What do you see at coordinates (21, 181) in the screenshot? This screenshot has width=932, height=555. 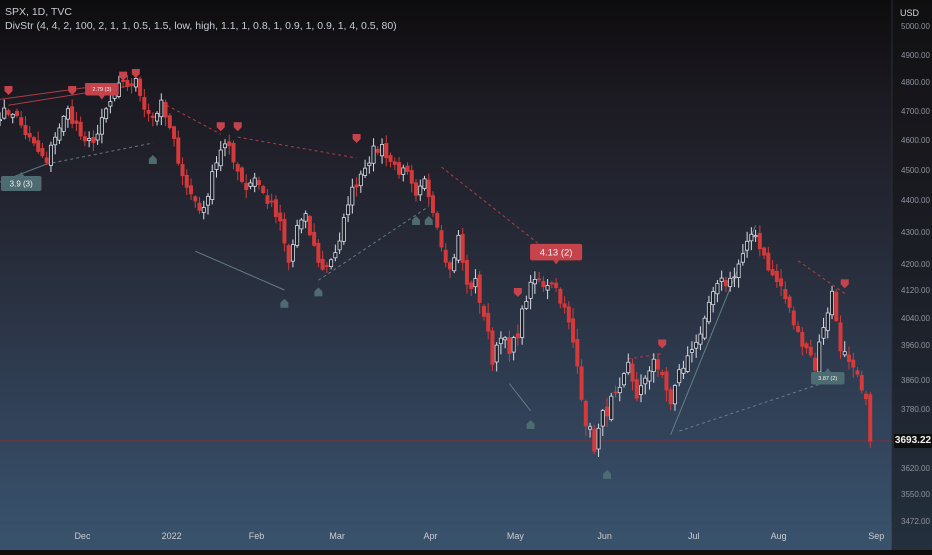 I see `bull-divergence-label: 3.9 (3)` at bounding box center [21, 181].